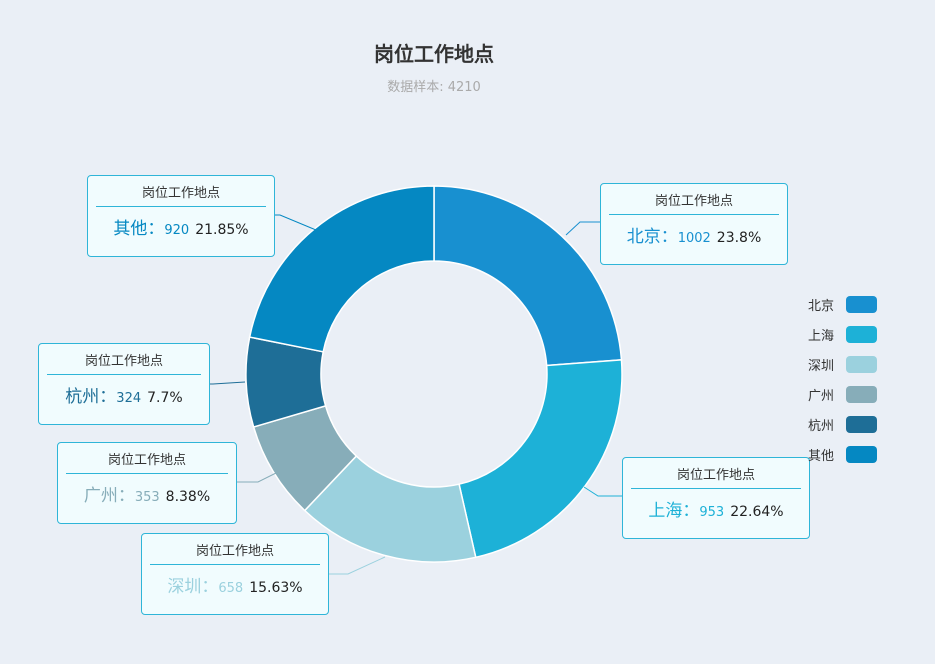 The image size is (935, 664). What do you see at coordinates (821, 396) in the screenshot?
I see `legend-label: 广州` at bounding box center [821, 396].